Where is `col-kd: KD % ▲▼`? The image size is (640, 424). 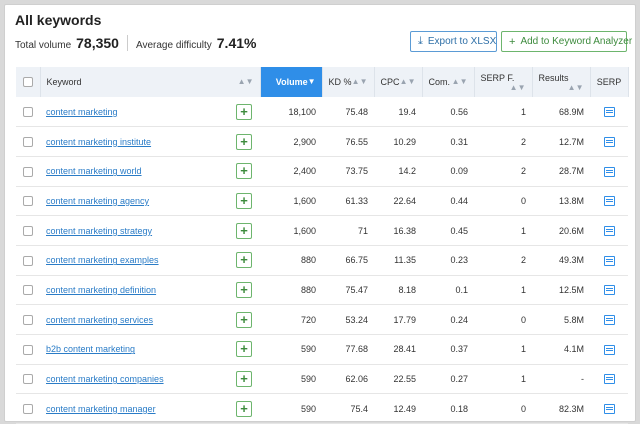 col-kd: KD % ▲▼ is located at coordinates (348, 82).